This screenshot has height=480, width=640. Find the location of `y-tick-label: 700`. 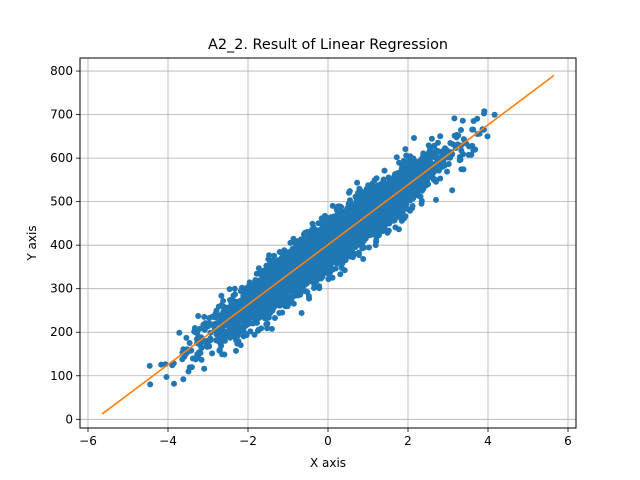

y-tick-label: 700 is located at coordinates (61, 115).